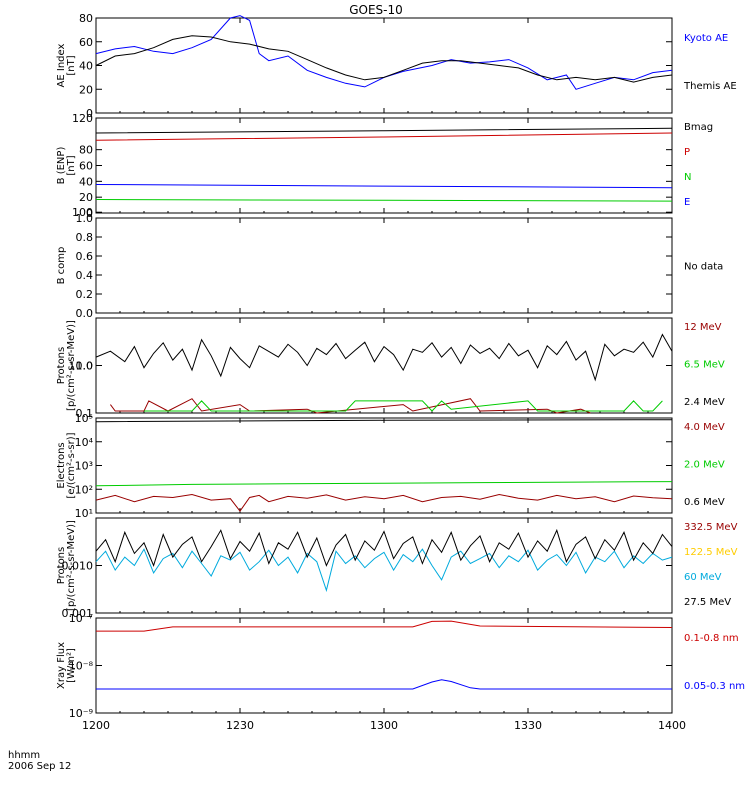  I want to click on legend-themis-ae: Themis AE, so click(710, 86).